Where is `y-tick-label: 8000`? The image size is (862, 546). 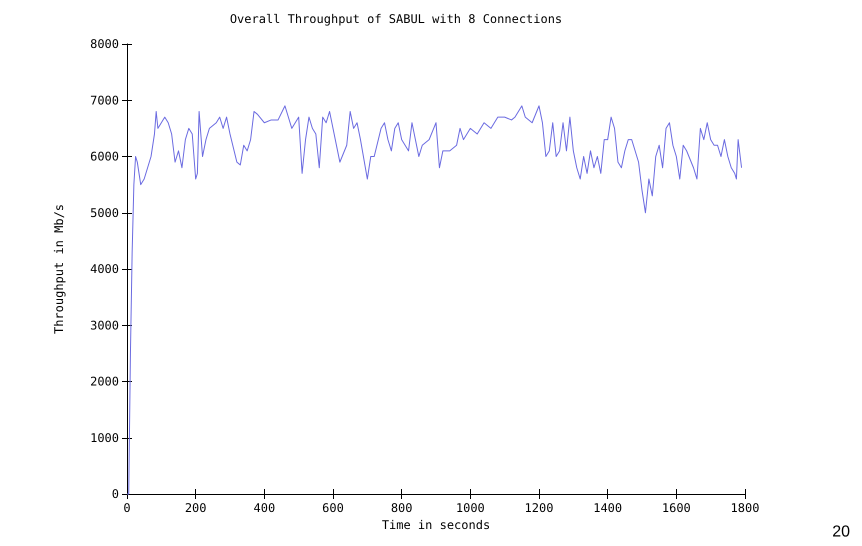 y-tick-label: 8000 is located at coordinates (104, 44).